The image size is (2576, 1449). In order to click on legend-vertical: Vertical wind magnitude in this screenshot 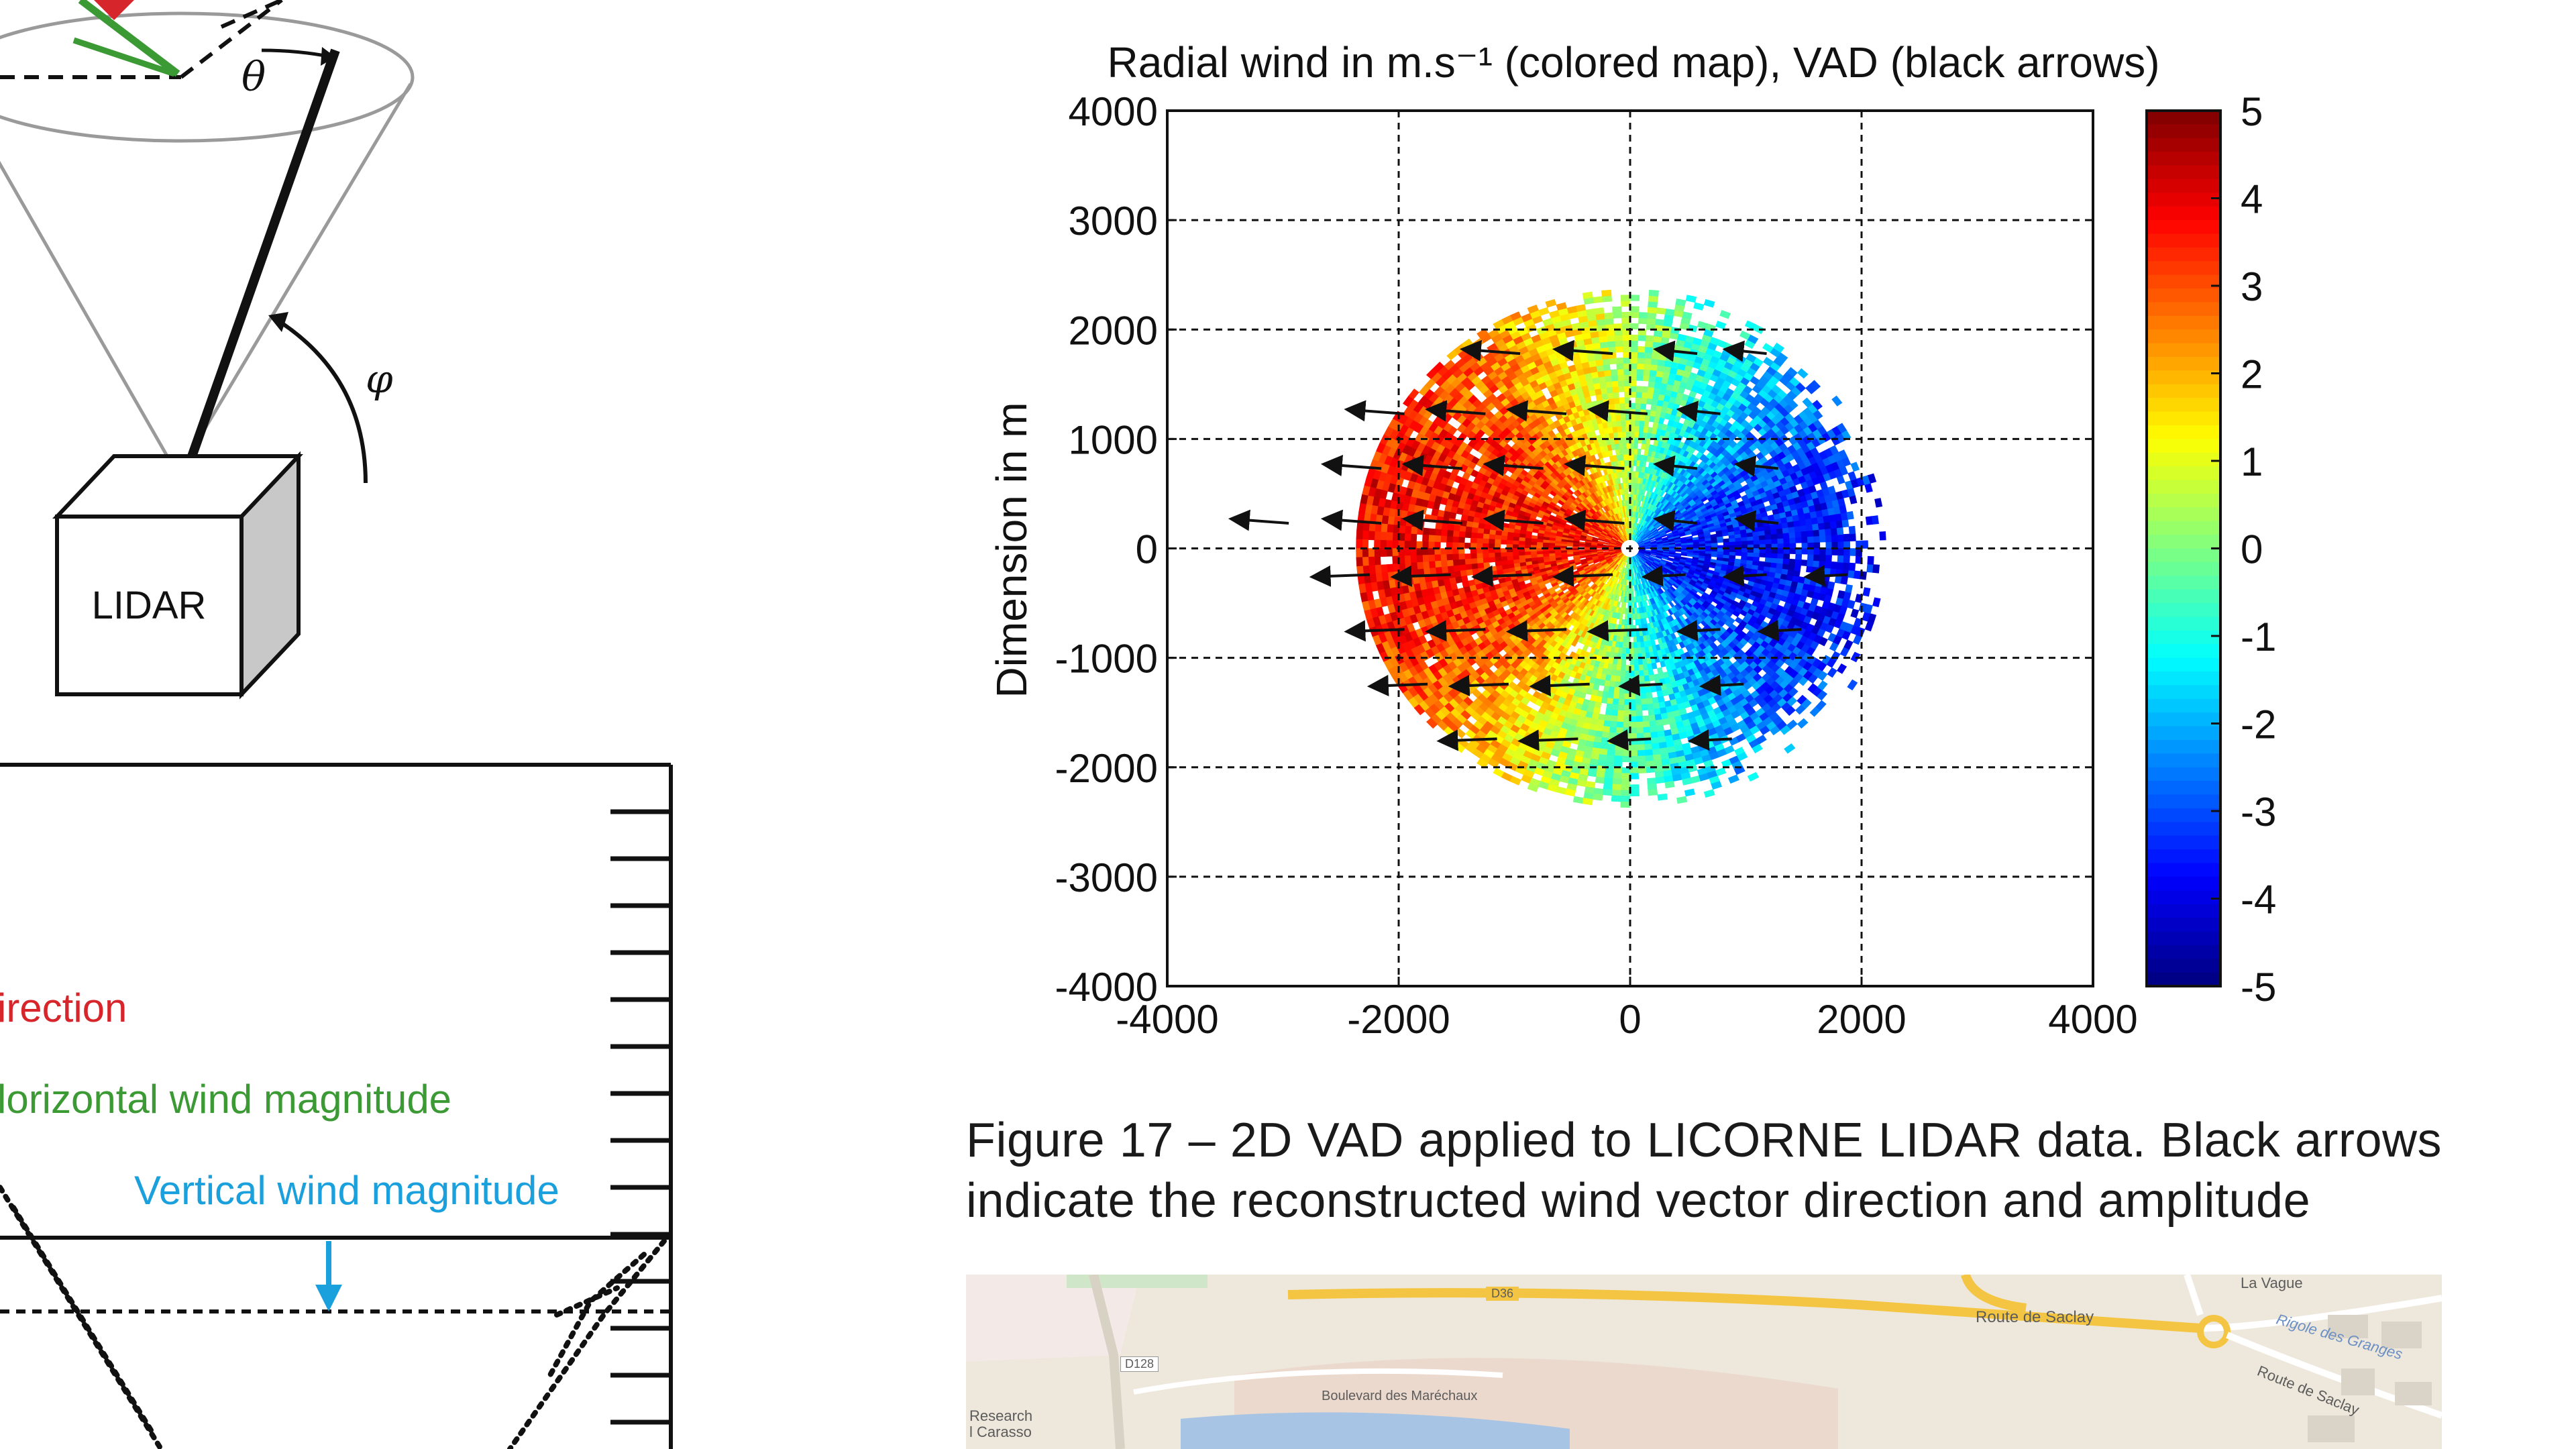, I will do `click(346, 1190)`.